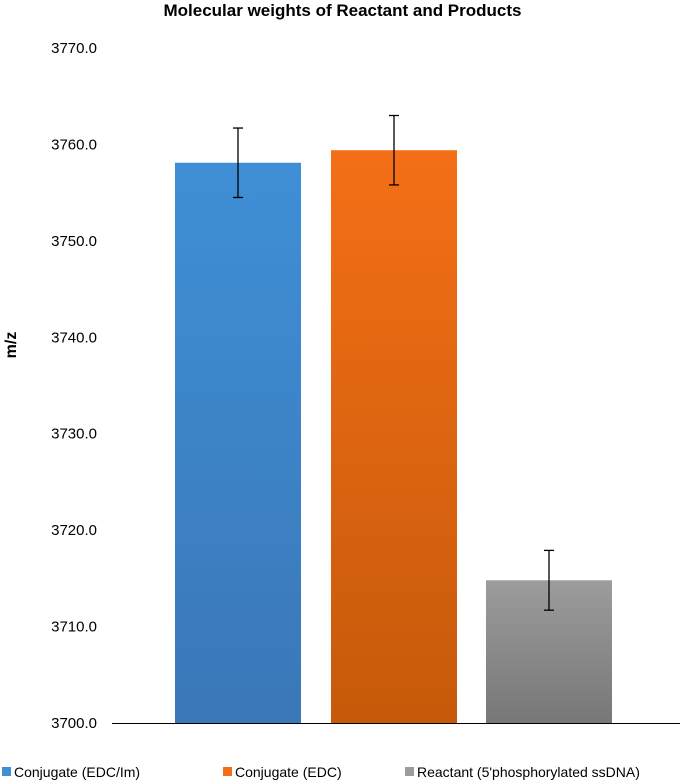 The height and width of the screenshot is (783, 685). What do you see at coordinates (74, 241) in the screenshot?
I see `y-tick-label: 3750.0` at bounding box center [74, 241].